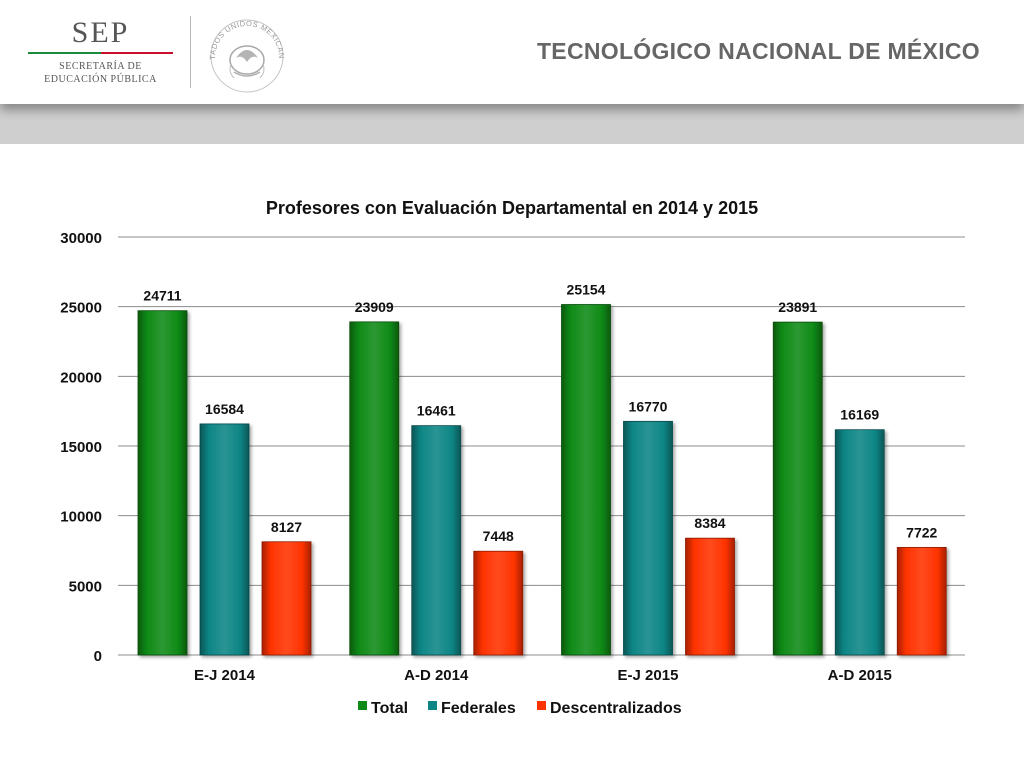  What do you see at coordinates (478, 708) in the screenshot?
I see `legend-label: Federales` at bounding box center [478, 708].